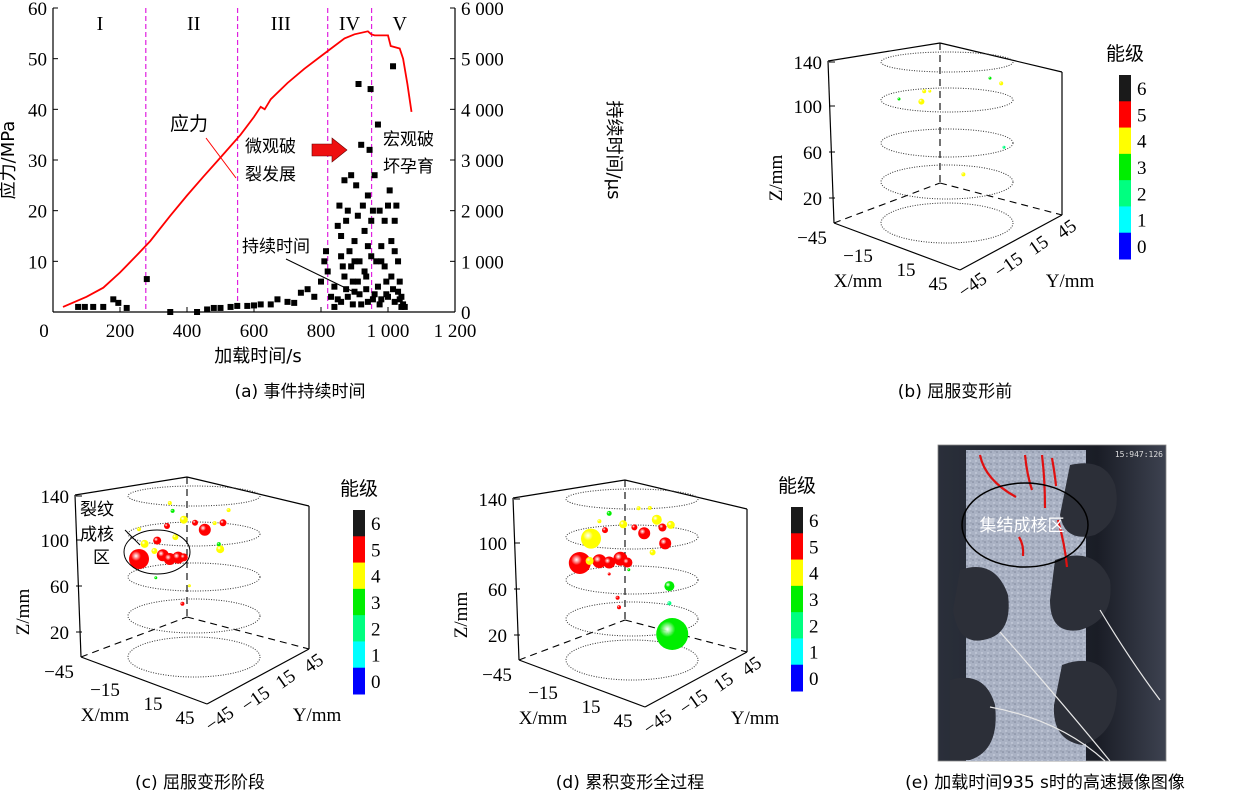 This screenshot has height=800, width=1241. I want to click on caption-e: (e) 加载时间935 s时的高速摄像图像, so click(1045, 783).